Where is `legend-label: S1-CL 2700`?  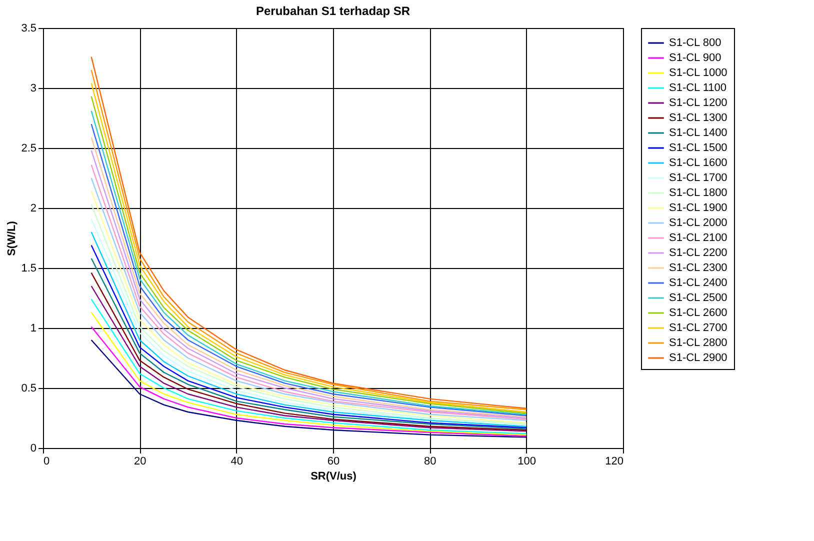 legend-label: S1-CL 2700 is located at coordinates (698, 328).